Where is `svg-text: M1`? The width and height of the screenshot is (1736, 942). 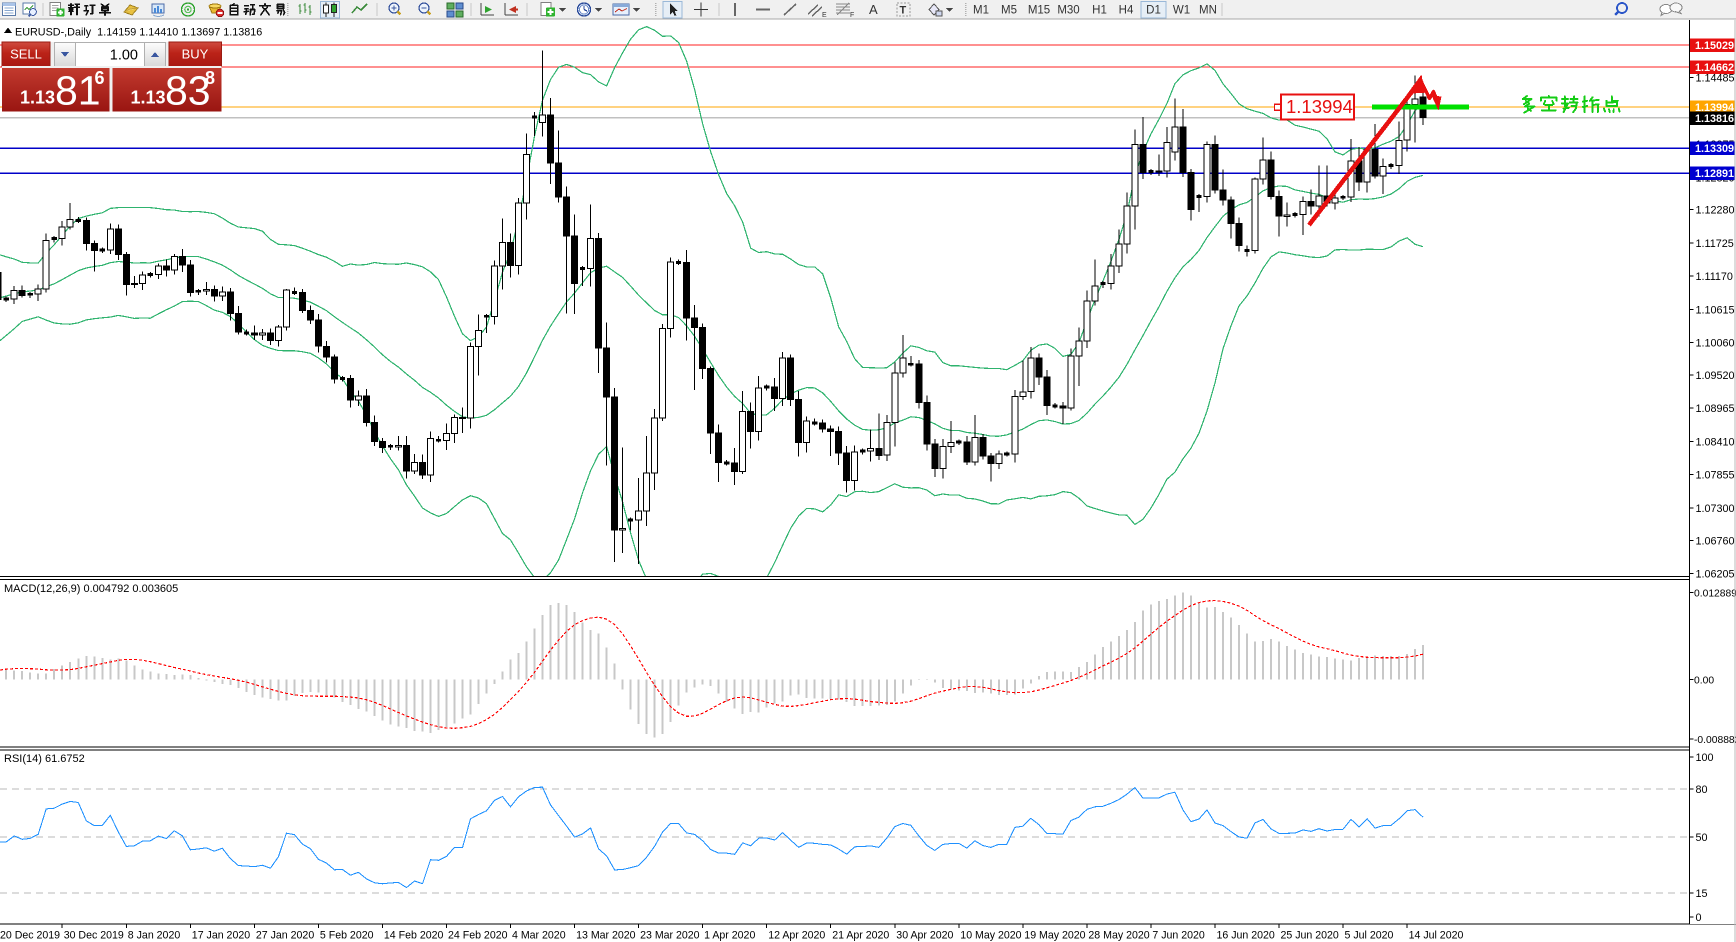
svg-text: M1 is located at coordinates (981, 11).